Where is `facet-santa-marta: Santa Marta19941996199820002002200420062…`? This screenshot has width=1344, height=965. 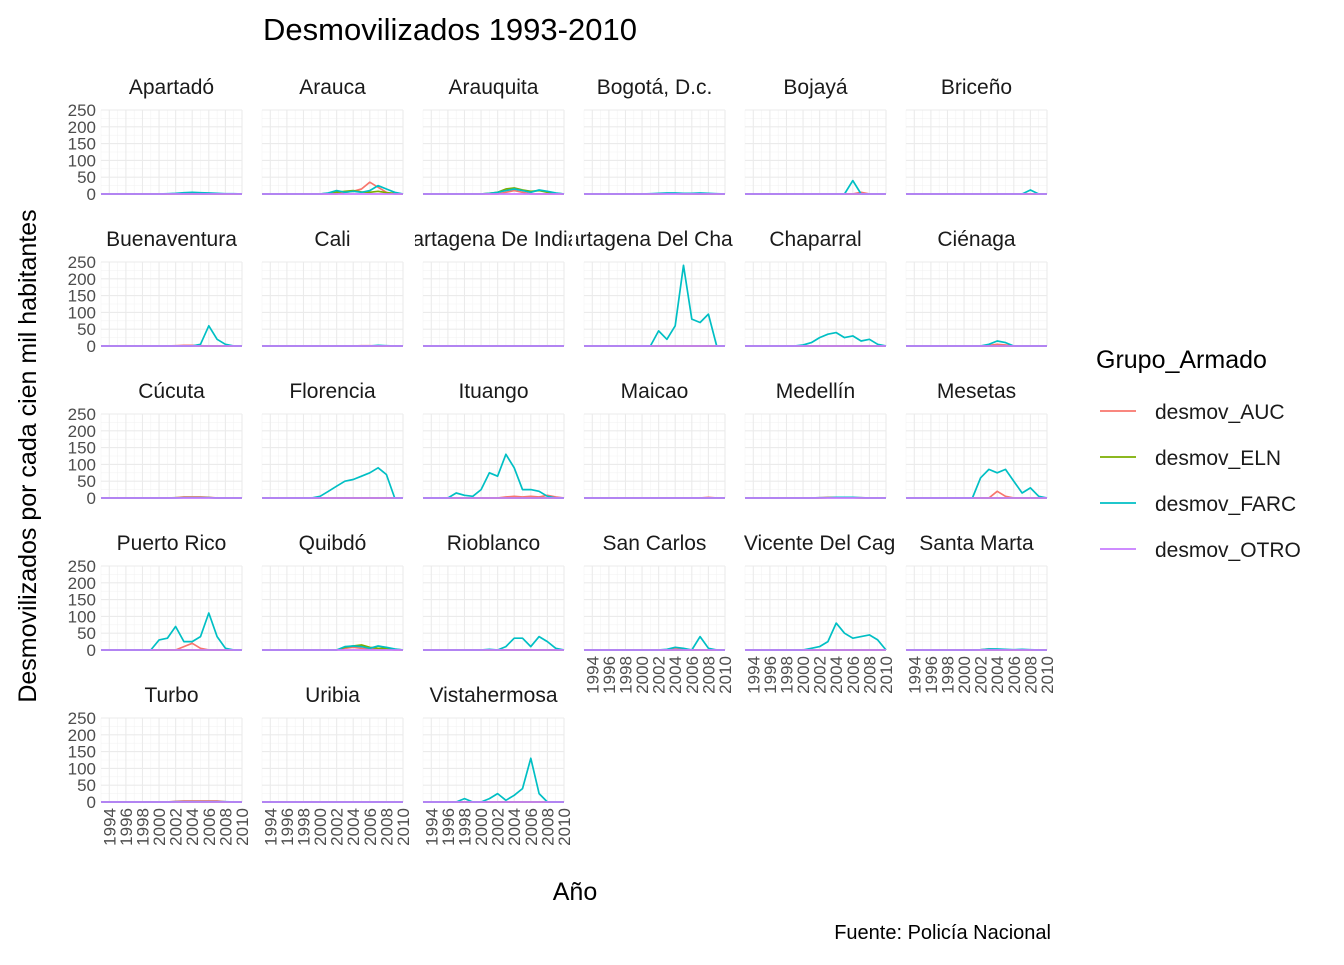 facet-santa-marta: Santa Marta19941996199820002002200420062… is located at coordinates (981, 613).